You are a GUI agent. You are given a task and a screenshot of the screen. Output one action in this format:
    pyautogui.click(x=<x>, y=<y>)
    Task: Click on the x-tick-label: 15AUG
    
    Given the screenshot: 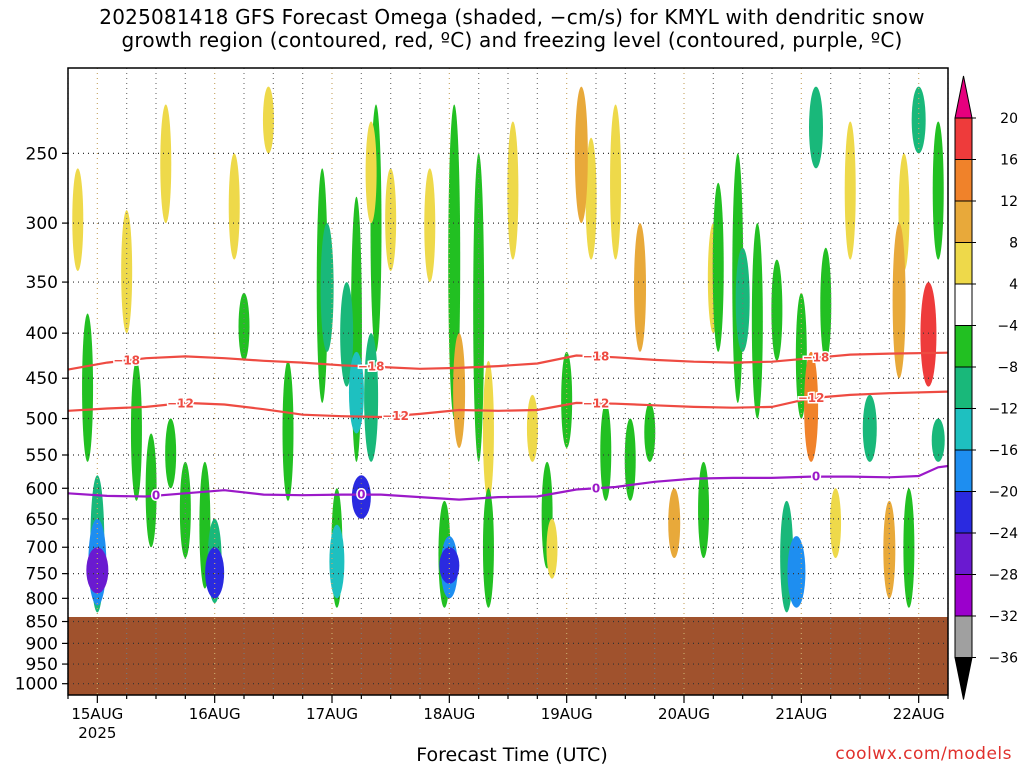 What is the action you would take?
    pyautogui.click(x=97, y=714)
    